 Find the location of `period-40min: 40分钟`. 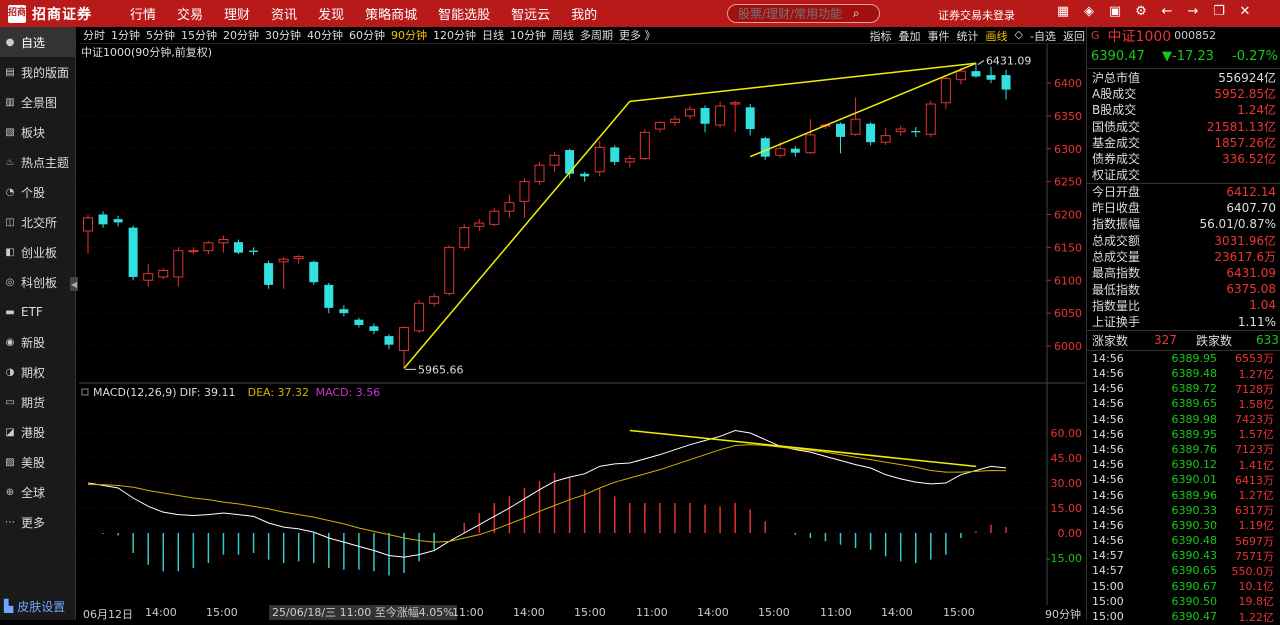

period-40min: 40分钟 is located at coordinates (325, 35).